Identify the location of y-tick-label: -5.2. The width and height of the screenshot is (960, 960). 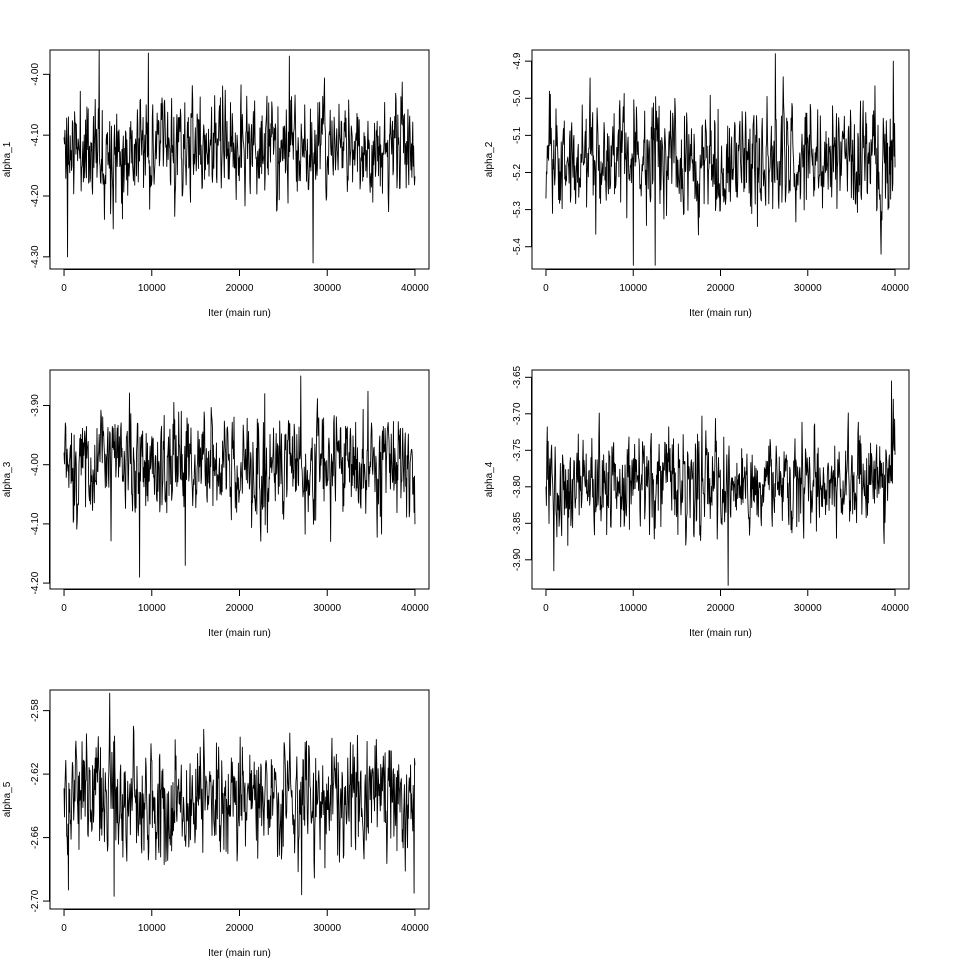
(517, 172).